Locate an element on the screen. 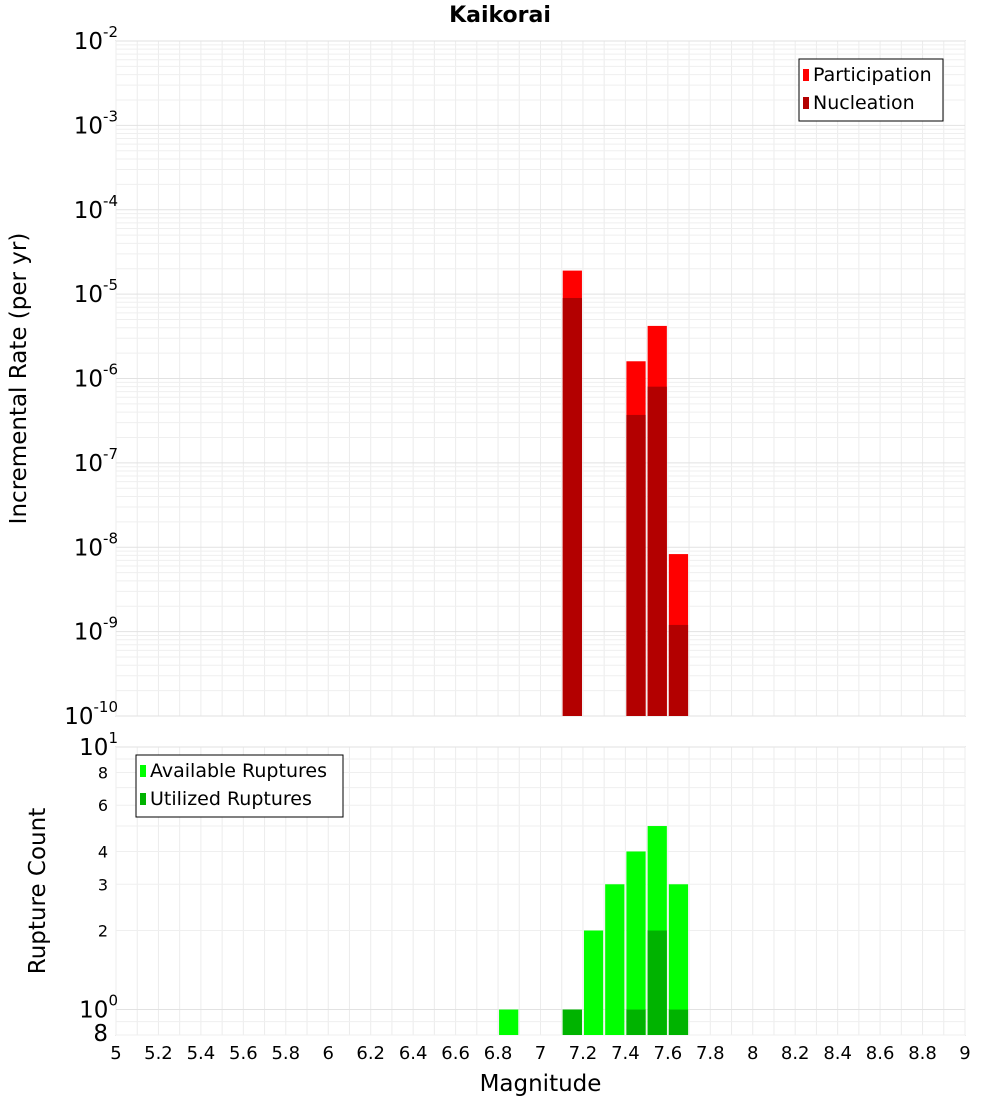 This screenshot has width=1000, height=1100. rate-legend: Participation Nucleation is located at coordinates (871, 90).